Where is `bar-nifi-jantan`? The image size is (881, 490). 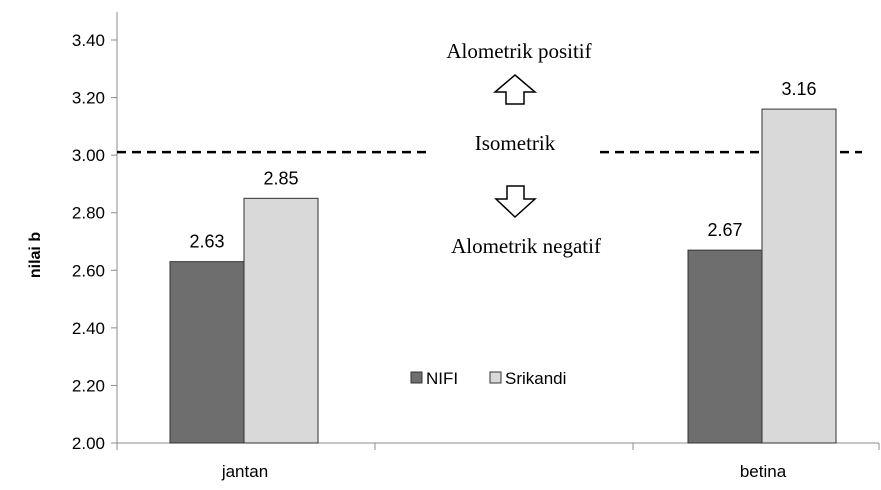 bar-nifi-jantan is located at coordinates (207, 352).